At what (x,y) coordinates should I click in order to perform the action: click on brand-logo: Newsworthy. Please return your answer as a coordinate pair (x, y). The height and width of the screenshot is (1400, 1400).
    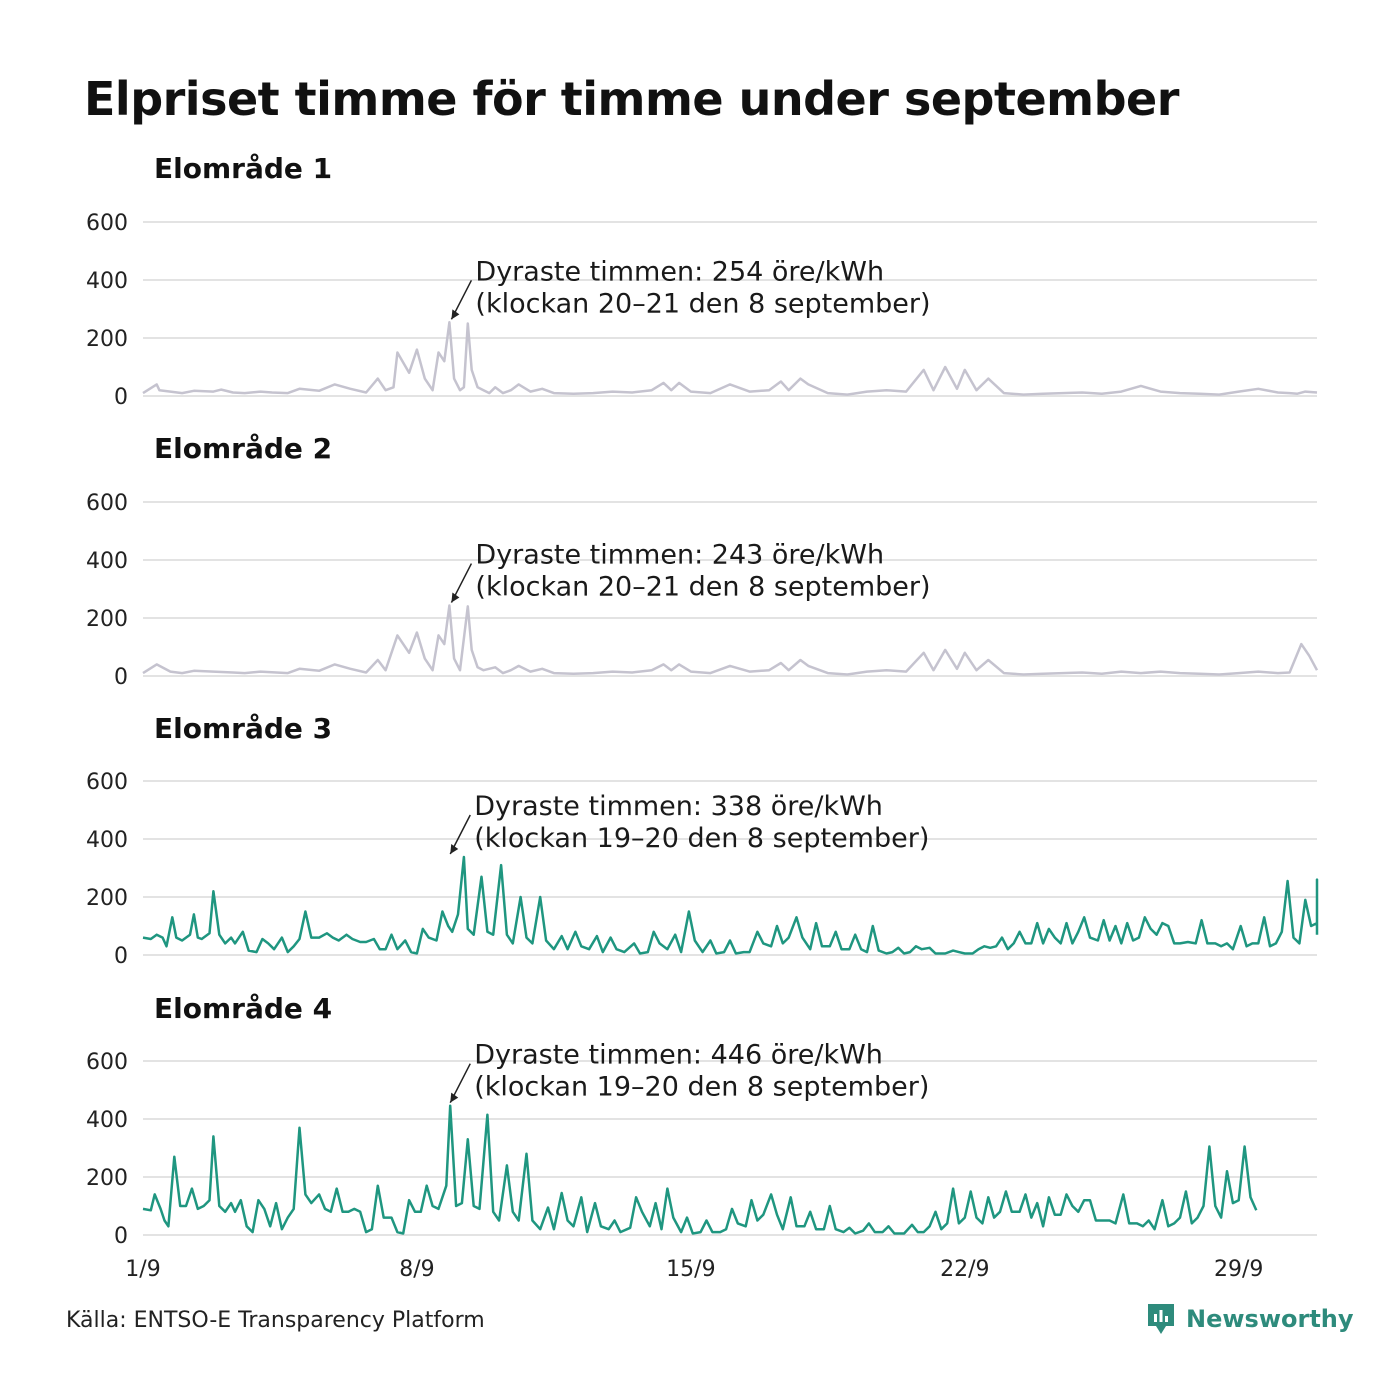
    Looking at the image, I should click on (1250, 1319).